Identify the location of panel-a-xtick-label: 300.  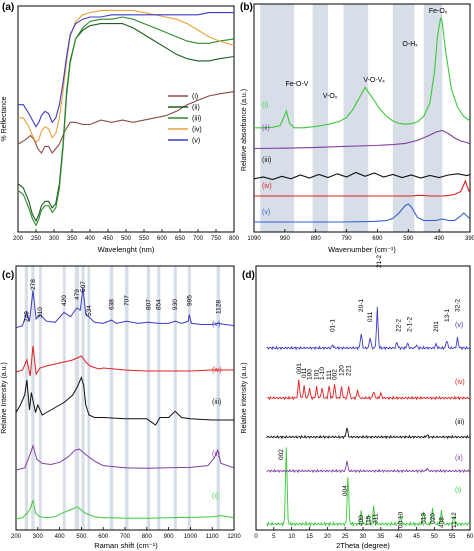
(54, 239).